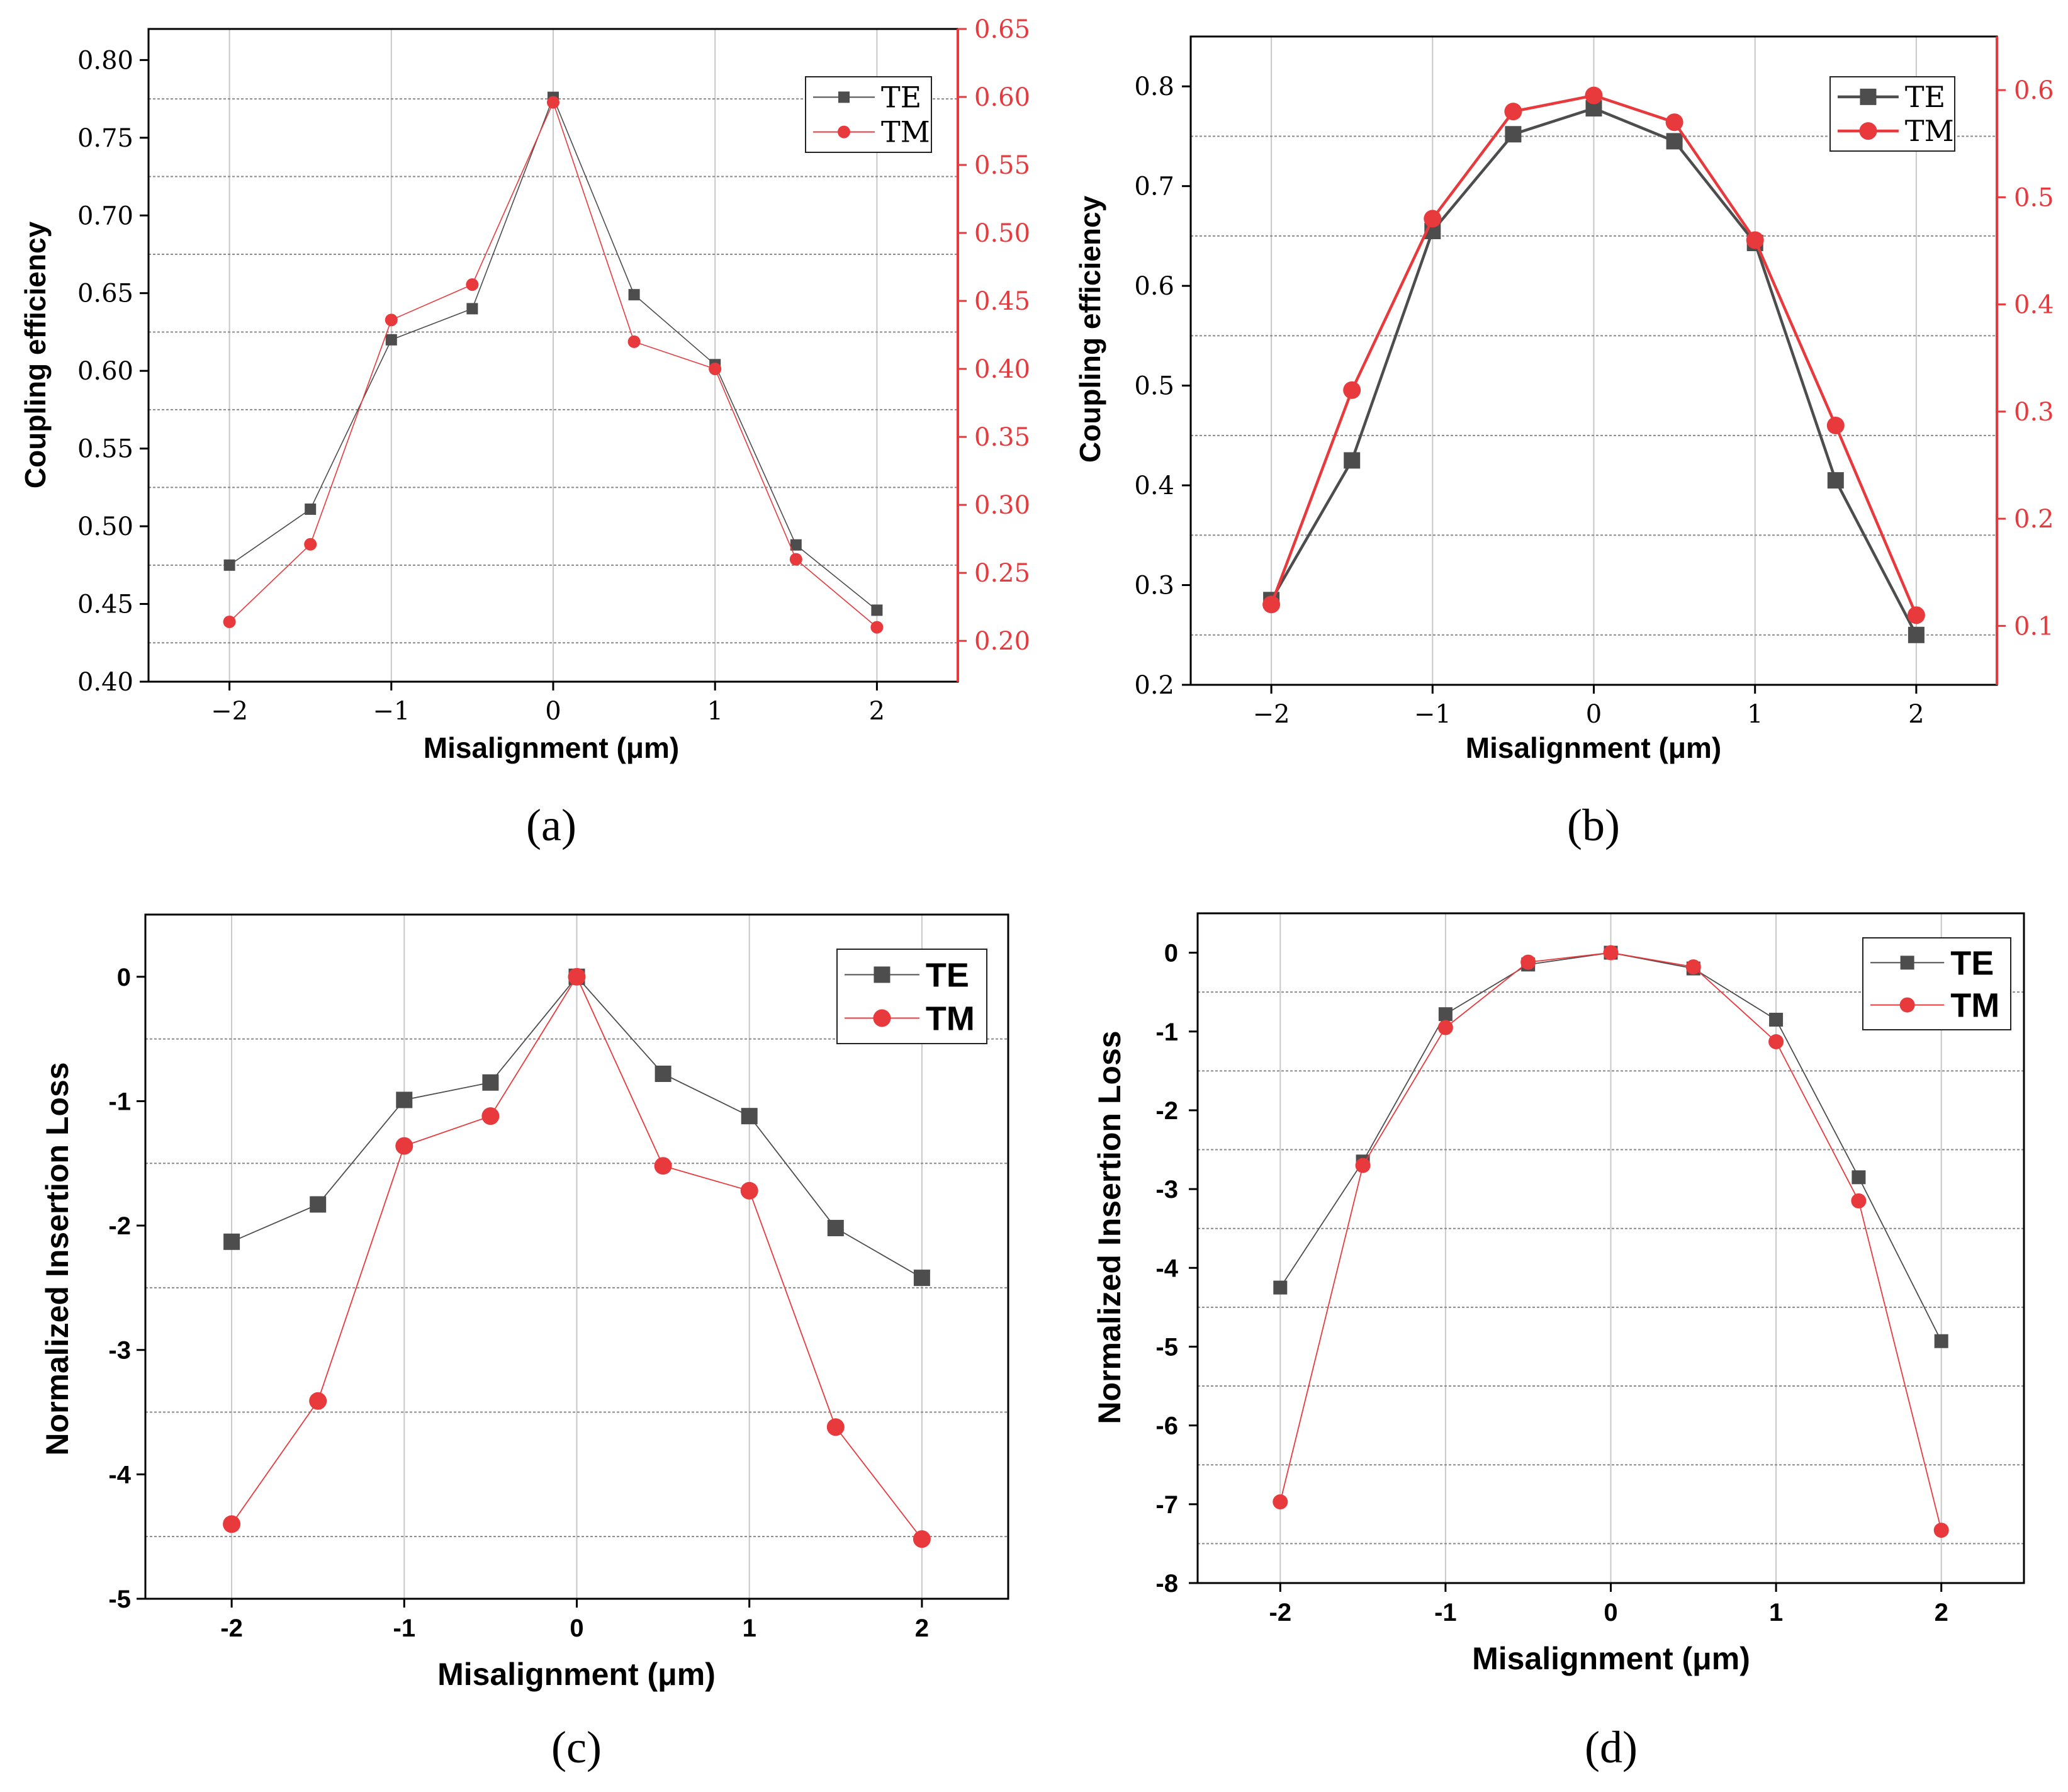 Image resolution: width=2068 pixels, height=1792 pixels. What do you see at coordinates (1166, 1347) in the screenshot?
I see `y-tick-label: -5` at bounding box center [1166, 1347].